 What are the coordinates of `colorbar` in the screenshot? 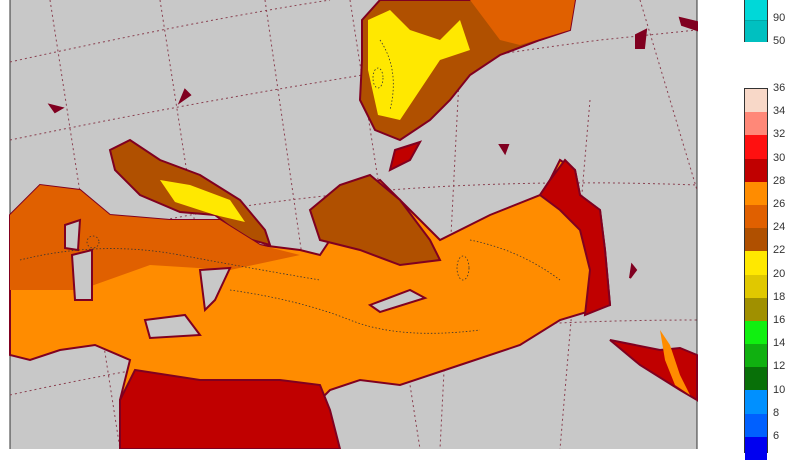 It's located at (756, 274).